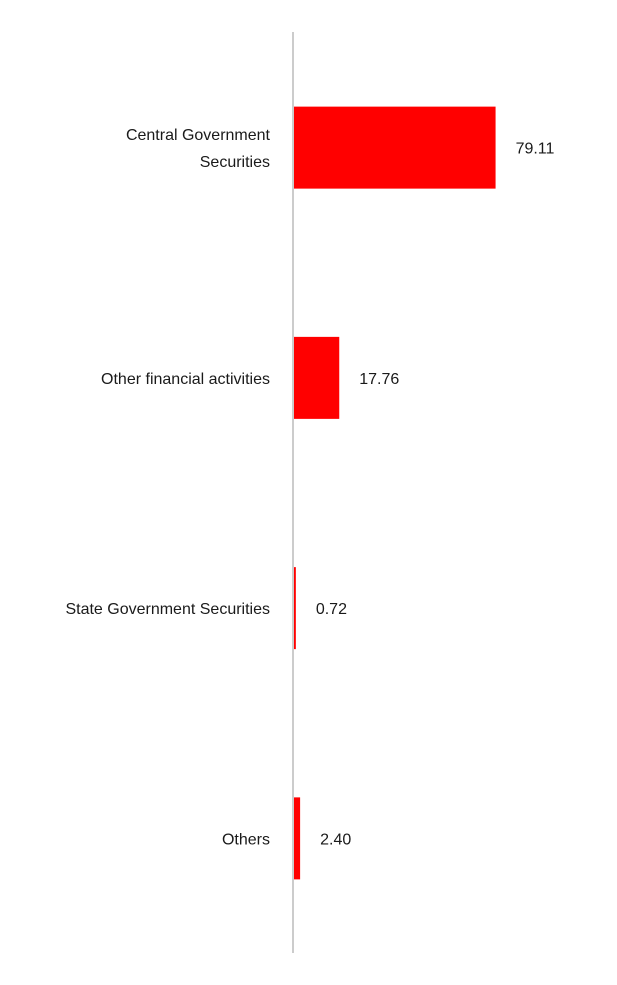 The image size is (617, 985). I want to click on bar-value-label: 79.11, so click(535, 149).